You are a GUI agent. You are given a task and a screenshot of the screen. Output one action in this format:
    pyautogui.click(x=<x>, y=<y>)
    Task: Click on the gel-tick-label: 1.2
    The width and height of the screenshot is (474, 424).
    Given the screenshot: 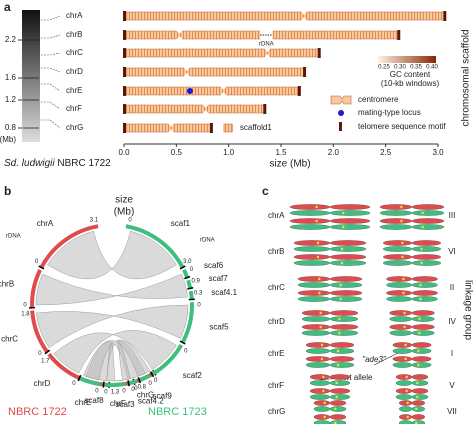 What is the action you would take?
    pyautogui.click(x=11, y=99)
    